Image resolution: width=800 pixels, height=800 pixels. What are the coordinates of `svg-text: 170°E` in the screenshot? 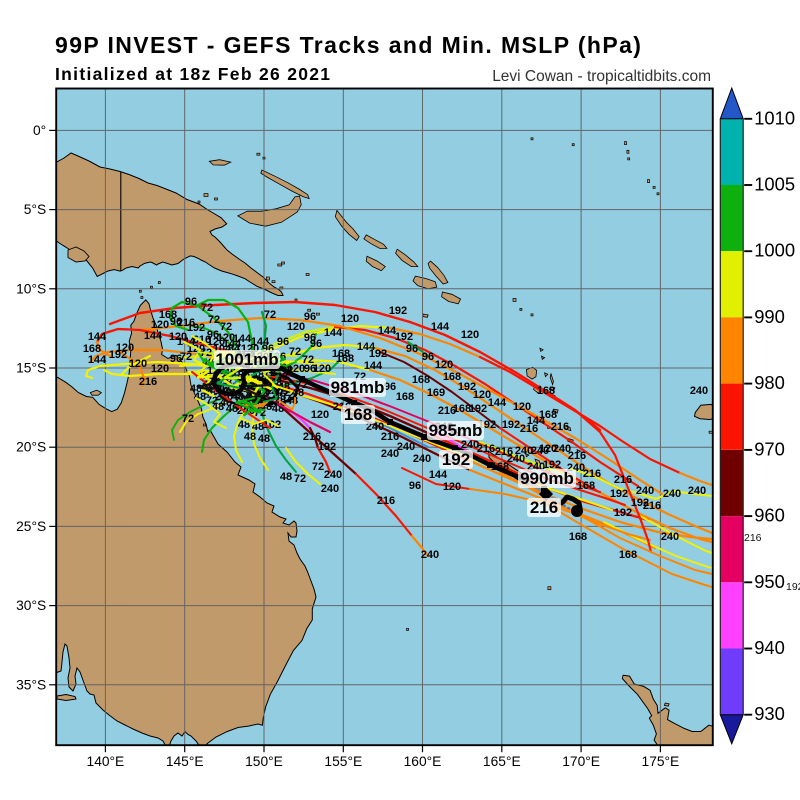 It's located at (581, 761).